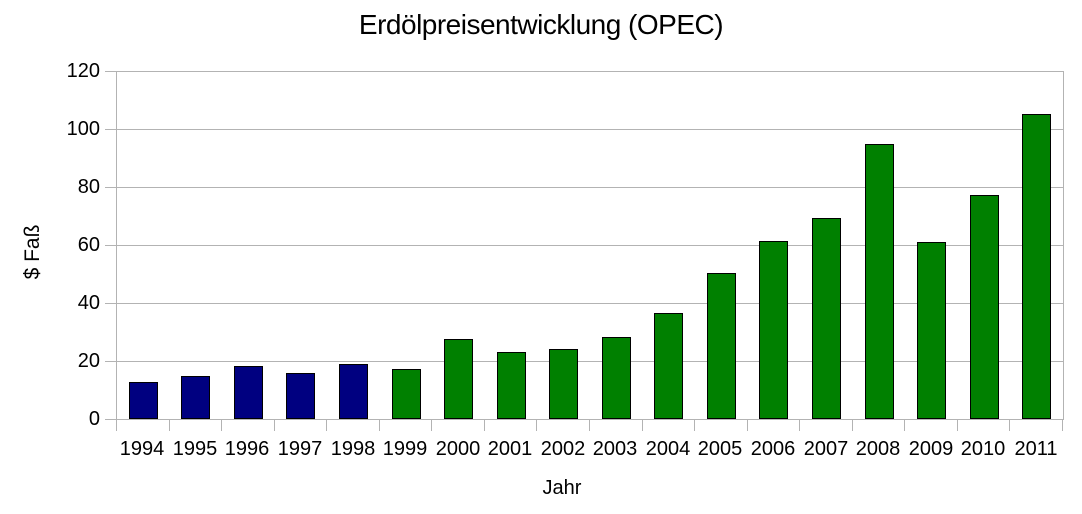 The height and width of the screenshot is (514, 1082). What do you see at coordinates (616, 378) in the screenshot?
I see `bar-2003` at bounding box center [616, 378].